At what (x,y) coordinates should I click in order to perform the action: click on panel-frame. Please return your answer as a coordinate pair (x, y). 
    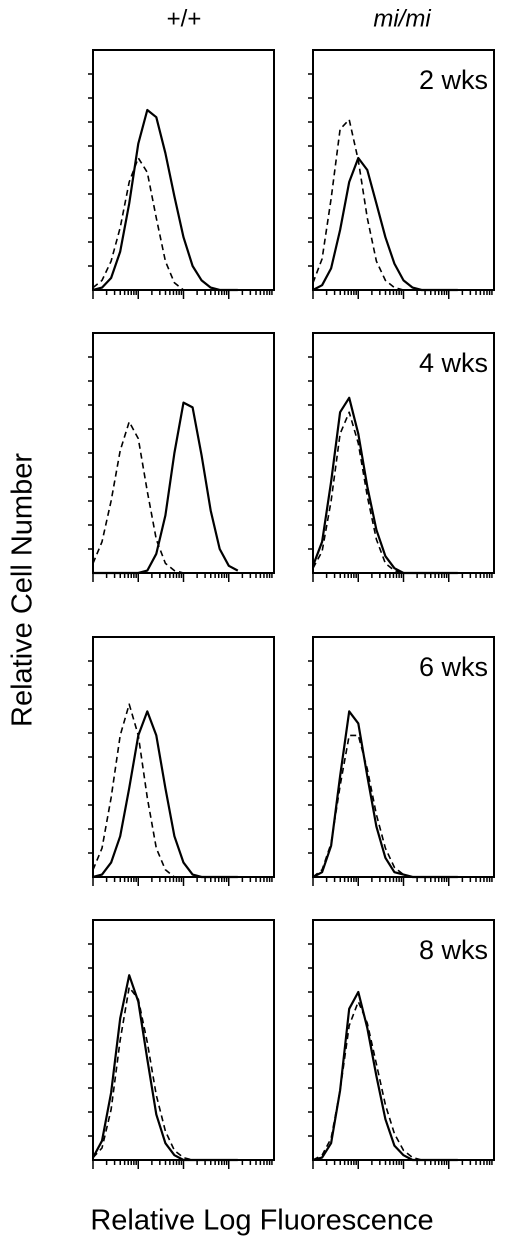
    Looking at the image, I should click on (183, 757).